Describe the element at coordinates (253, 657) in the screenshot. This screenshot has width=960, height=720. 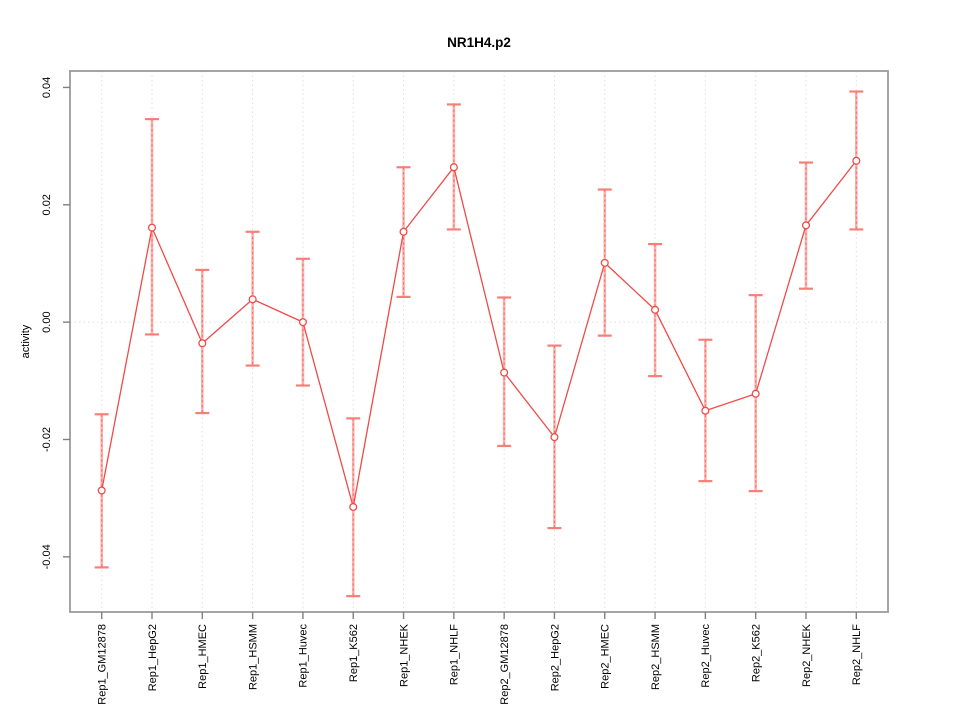
I see `x-tick-label: Rep1_HSMM` at that location.